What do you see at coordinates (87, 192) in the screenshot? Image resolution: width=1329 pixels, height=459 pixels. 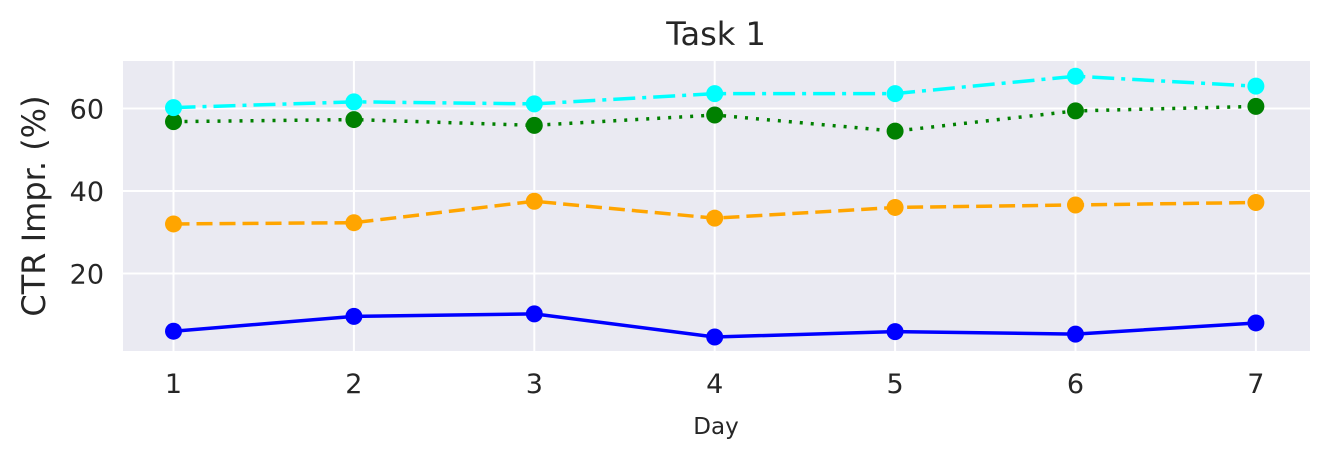 I see `y-tick-label: 40` at bounding box center [87, 192].